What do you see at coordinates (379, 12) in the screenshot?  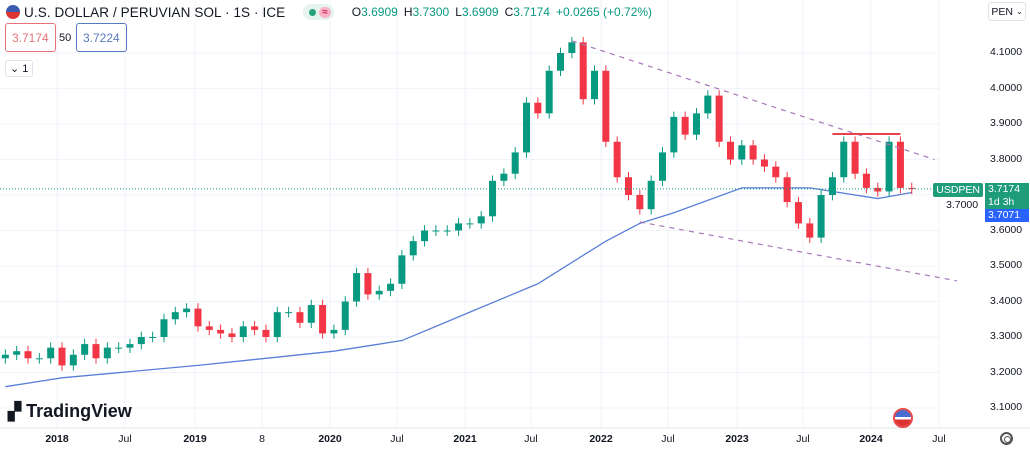 I see `open-value: 3.6909` at bounding box center [379, 12].